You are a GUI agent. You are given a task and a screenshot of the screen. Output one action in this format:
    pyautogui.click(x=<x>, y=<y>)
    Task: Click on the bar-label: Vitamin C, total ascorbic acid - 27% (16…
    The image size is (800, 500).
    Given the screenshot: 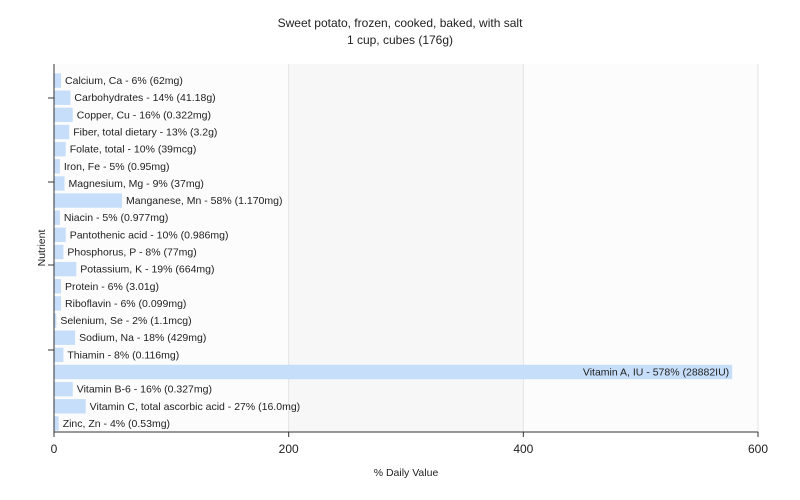 What is the action you would take?
    pyautogui.click(x=195, y=407)
    